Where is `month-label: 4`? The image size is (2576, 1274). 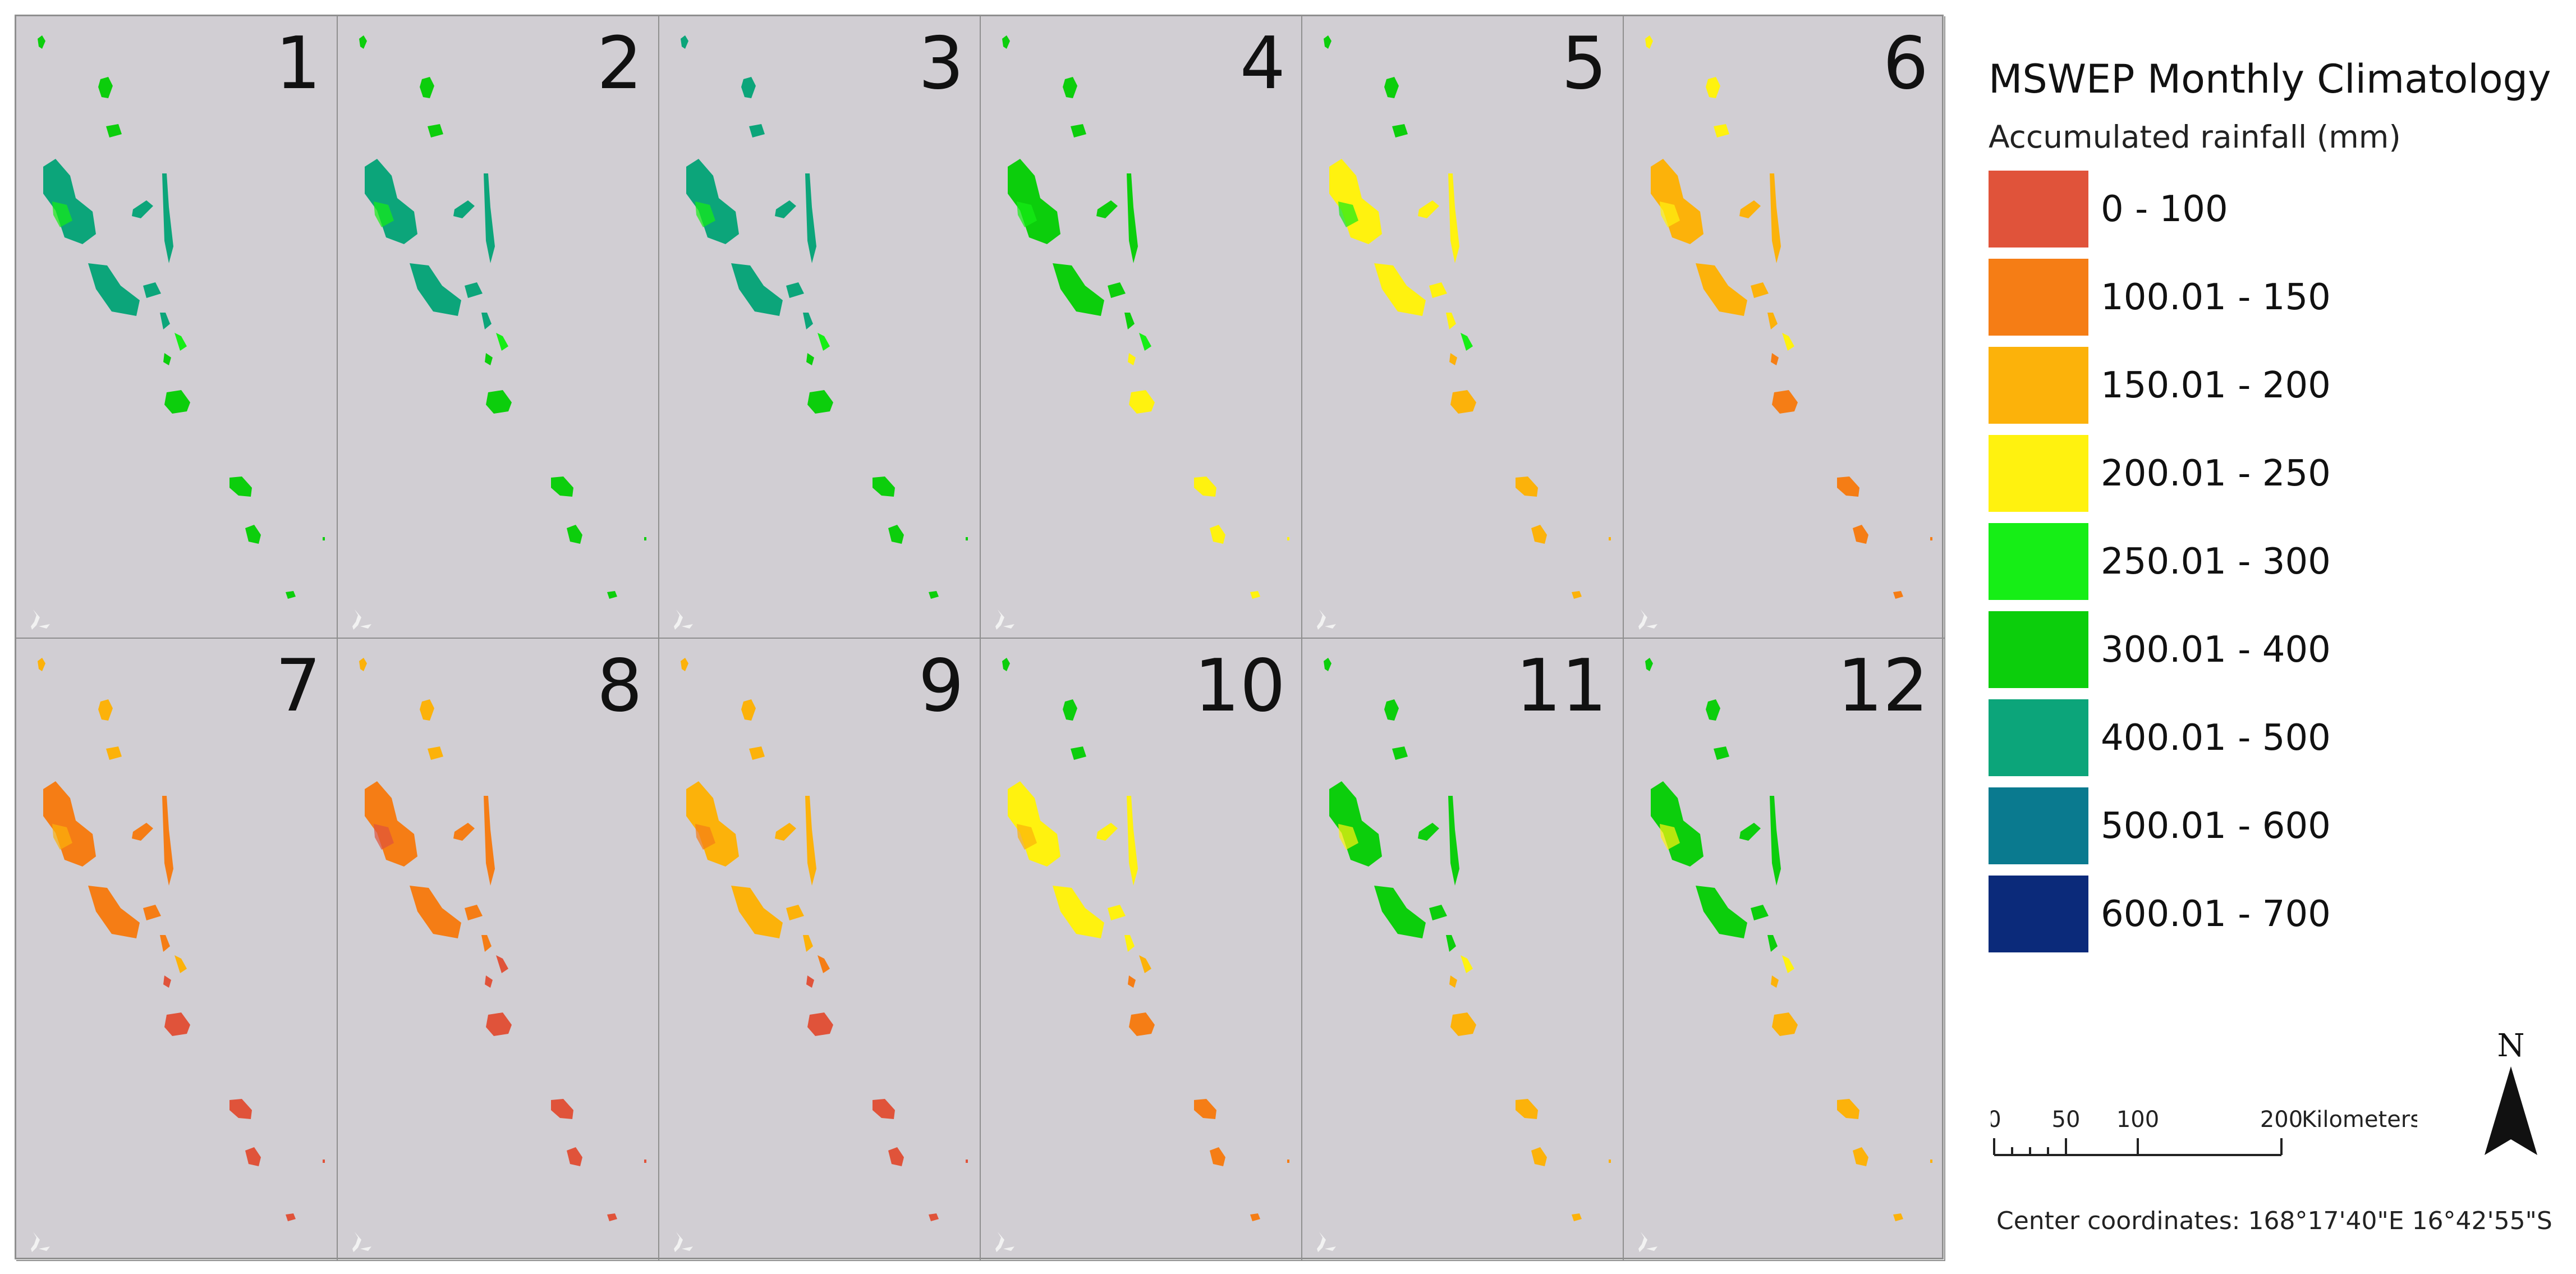 month-label: 4 is located at coordinates (1262, 64).